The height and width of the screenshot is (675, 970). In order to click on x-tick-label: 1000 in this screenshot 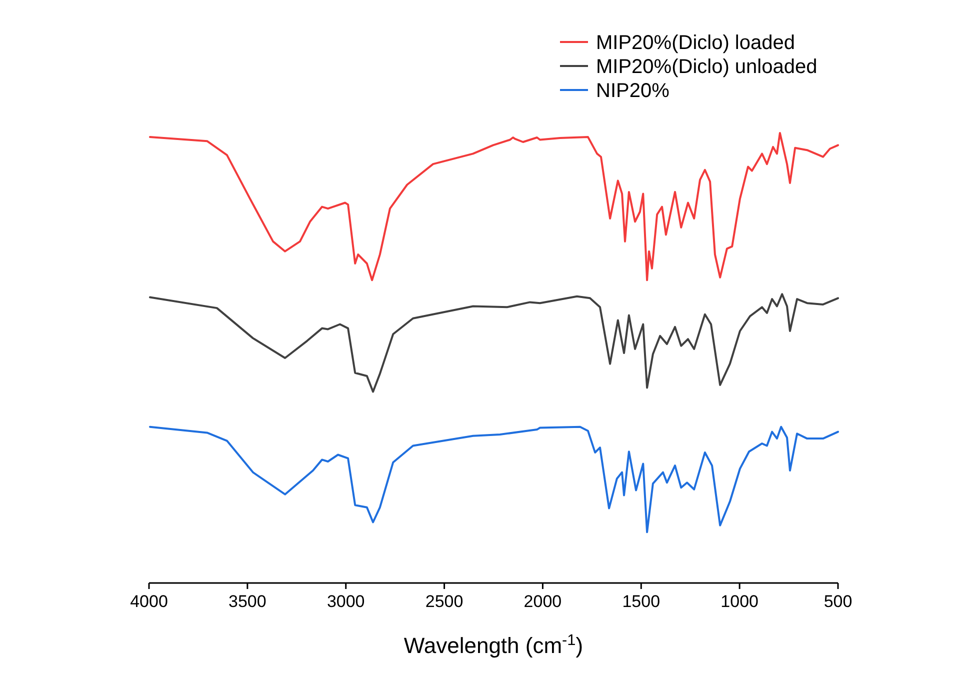, I will do `click(739, 601)`.